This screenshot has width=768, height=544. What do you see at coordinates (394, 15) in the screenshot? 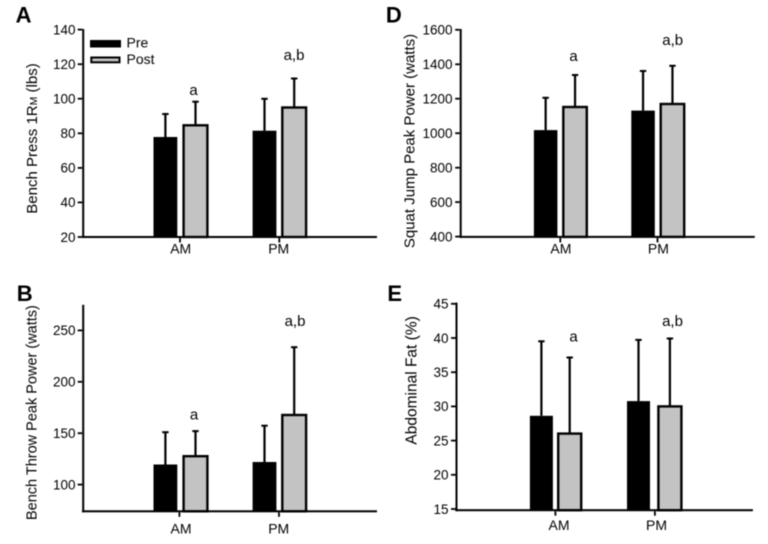
I see `svg-text: D` at bounding box center [394, 15].